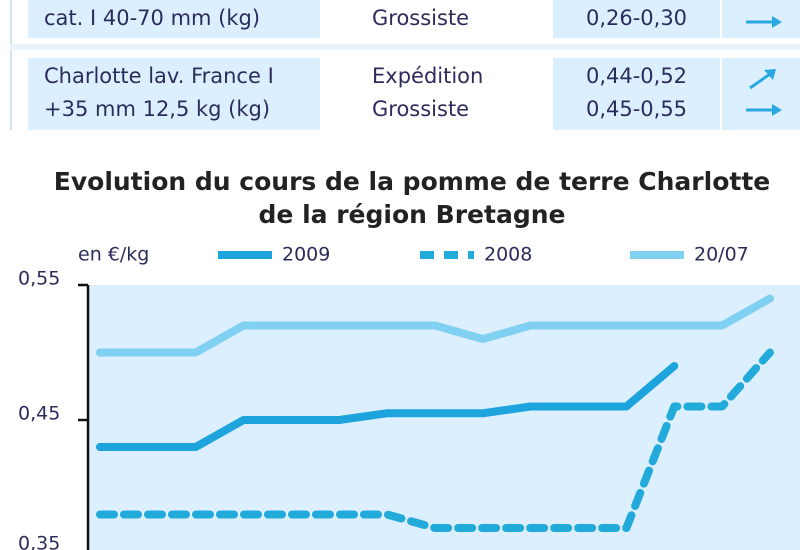 The height and width of the screenshot is (550, 800). What do you see at coordinates (636, 94) in the screenshot?
I see `price-cell: 0,44-0,52 0,45-0,55` at bounding box center [636, 94].